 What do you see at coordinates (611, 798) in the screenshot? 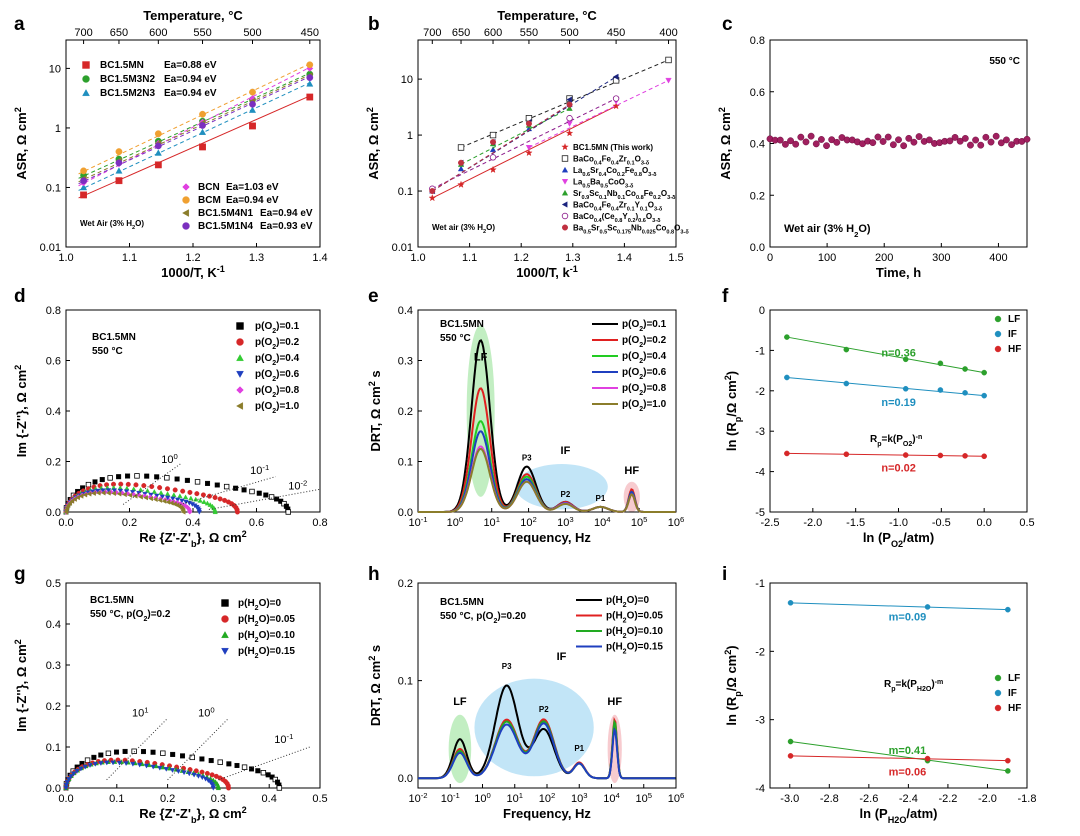
I see `x-tick-label: 10⁴` at bounding box center [611, 798].